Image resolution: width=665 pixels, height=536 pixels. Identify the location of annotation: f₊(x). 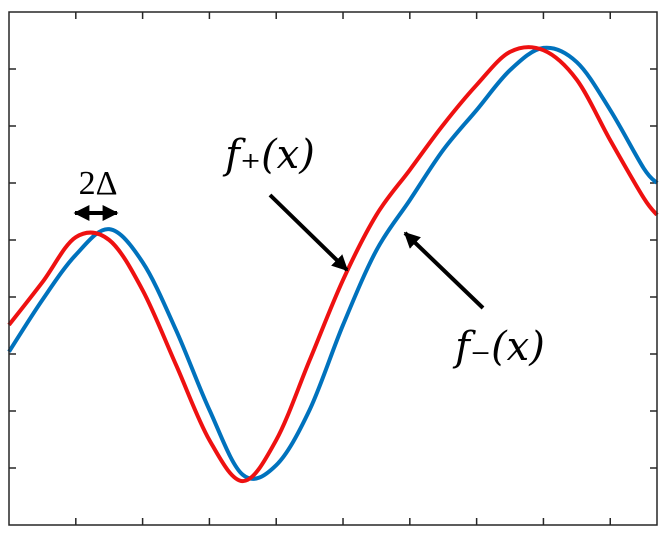
(268, 155).